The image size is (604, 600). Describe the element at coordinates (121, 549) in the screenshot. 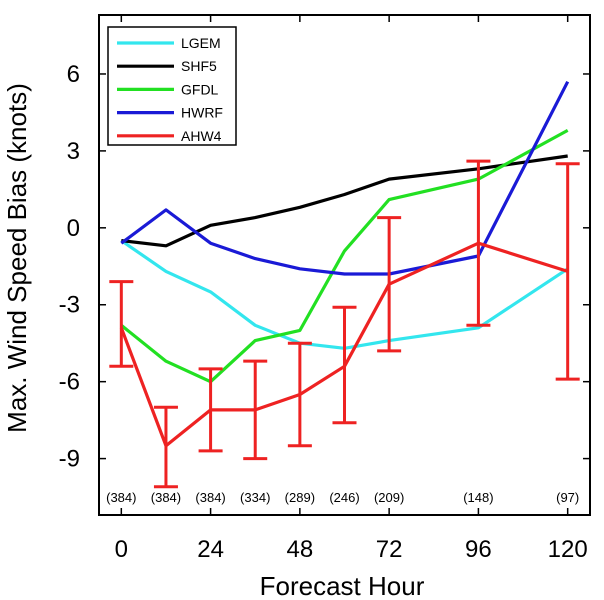

I see `x-tick-label: 0` at that location.